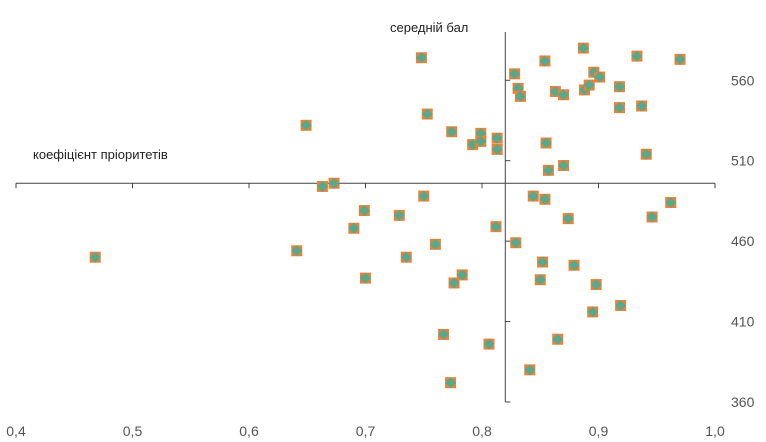 The height and width of the screenshot is (442, 766). I want to click on y-tick-labels: 360 410 460 510 560, so click(743, 241).